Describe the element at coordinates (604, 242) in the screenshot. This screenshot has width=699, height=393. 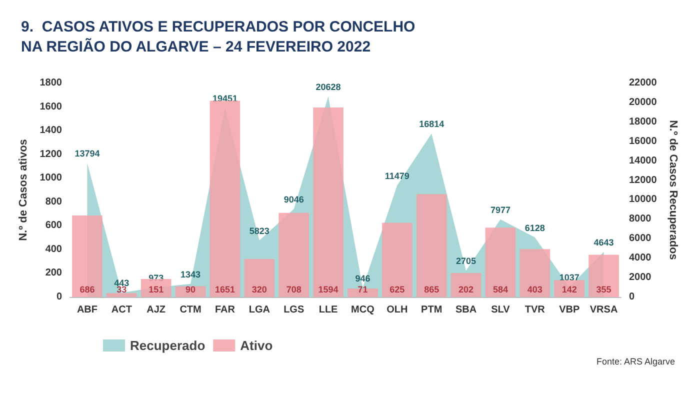
I see `data-label: 4643` at that location.